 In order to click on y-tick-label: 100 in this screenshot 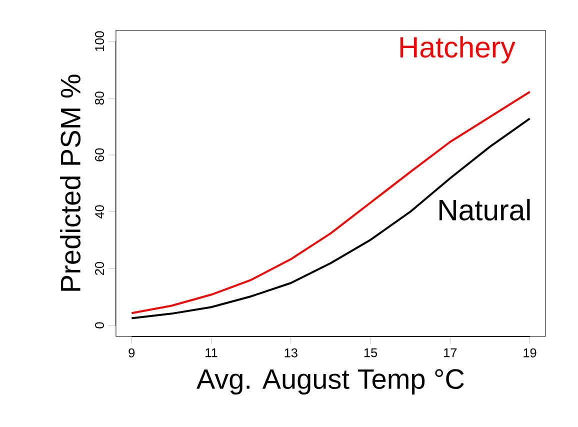, I will do `click(99, 41)`.